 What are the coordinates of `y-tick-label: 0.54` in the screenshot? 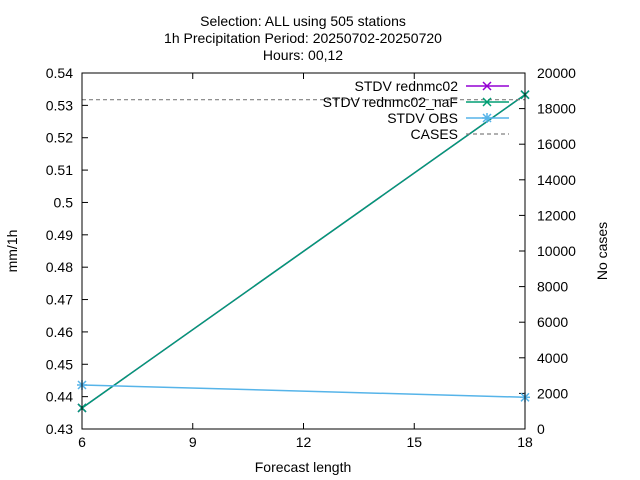 It's located at (59, 73).